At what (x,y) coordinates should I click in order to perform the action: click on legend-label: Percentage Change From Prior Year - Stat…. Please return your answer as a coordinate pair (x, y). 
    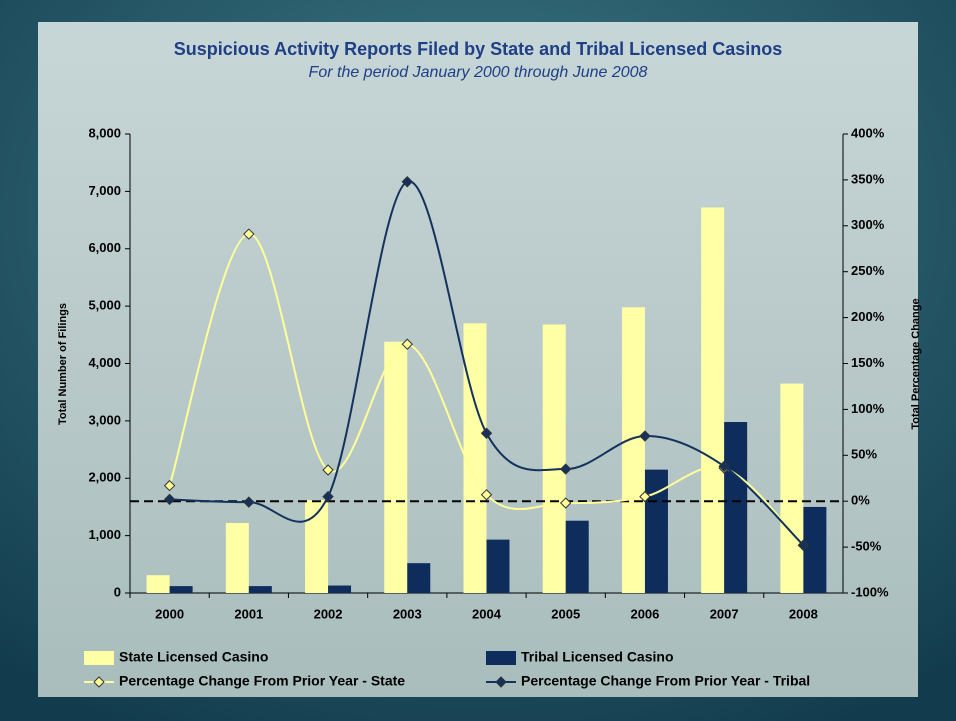
    Looking at the image, I should click on (262, 681).